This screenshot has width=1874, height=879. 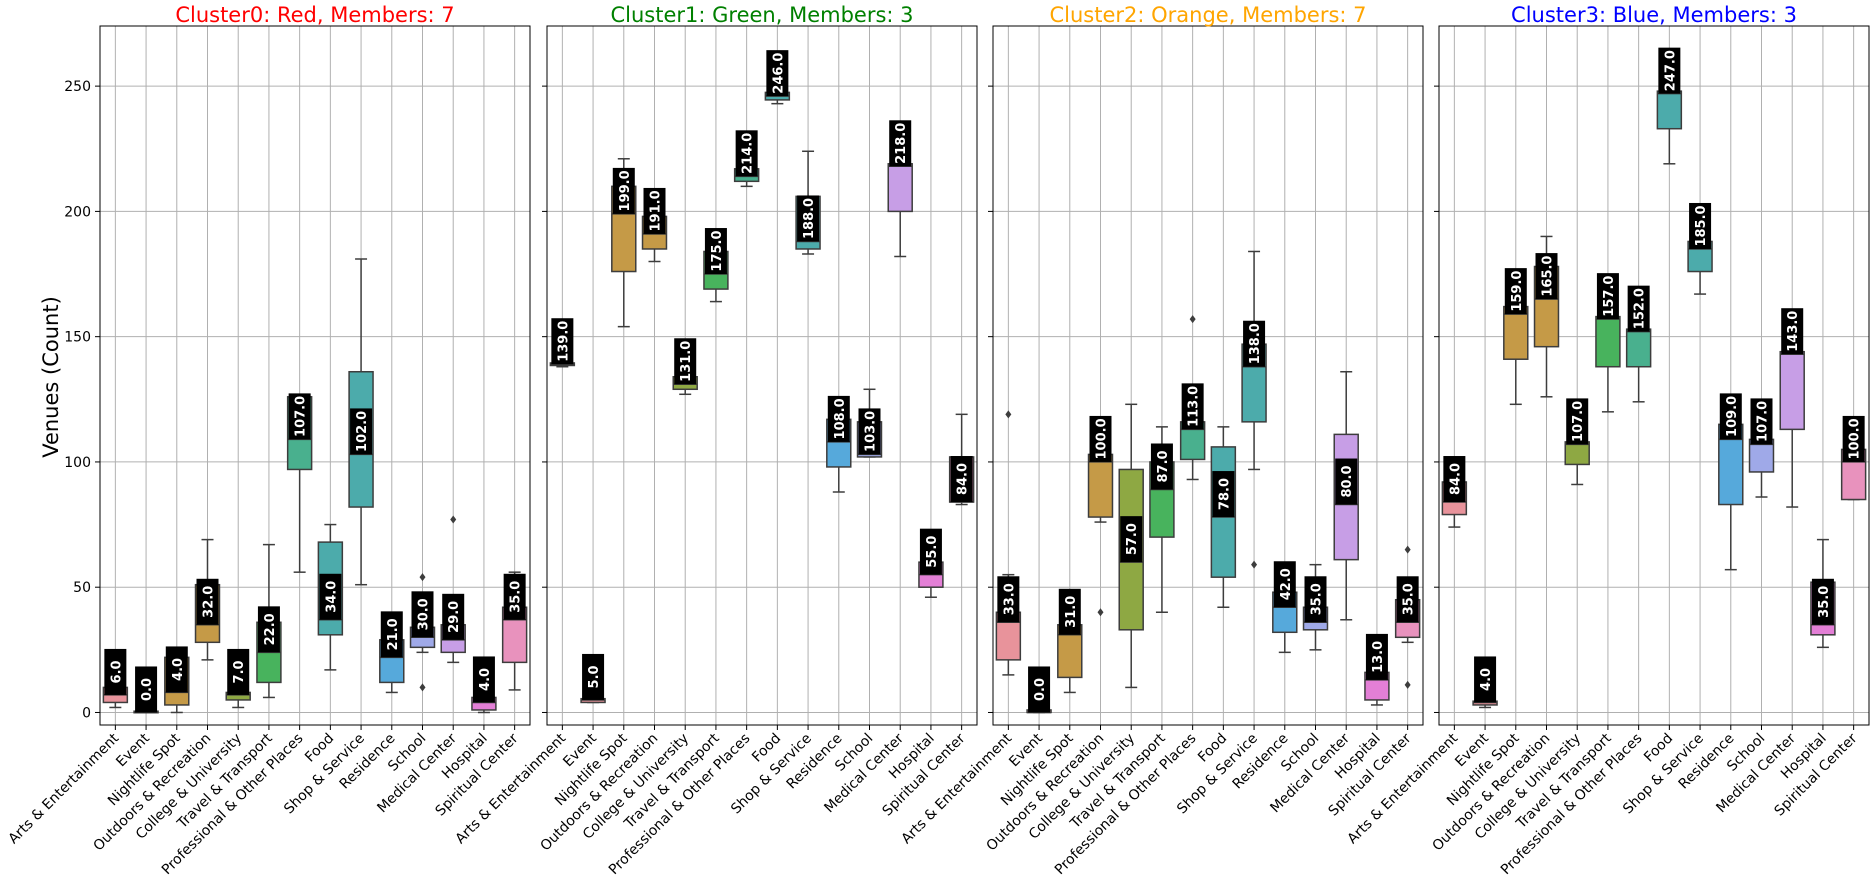 What do you see at coordinates (1100, 516) in the screenshot?
I see `box-outdoors-recreation: 100.0` at bounding box center [1100, 516].